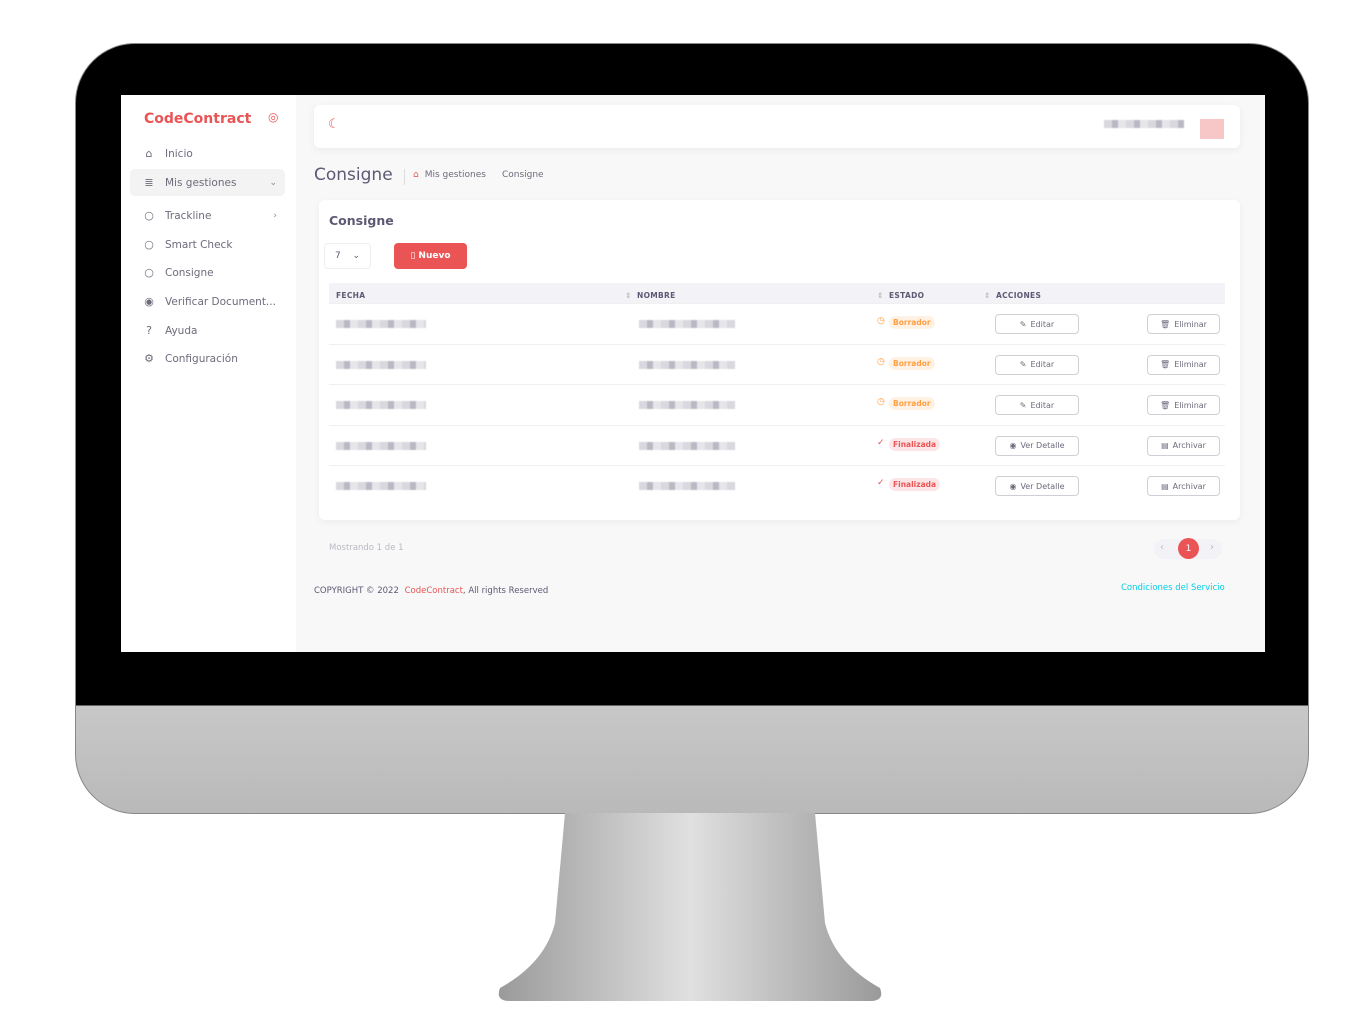 The width and height of the screenshot is (1360, 1024). What do you see at coordinates (478, 175) in the screenshot?
I see `breadcrumb: ⌂ Mis gestiones Consigne` at bounding box center [478, 175].